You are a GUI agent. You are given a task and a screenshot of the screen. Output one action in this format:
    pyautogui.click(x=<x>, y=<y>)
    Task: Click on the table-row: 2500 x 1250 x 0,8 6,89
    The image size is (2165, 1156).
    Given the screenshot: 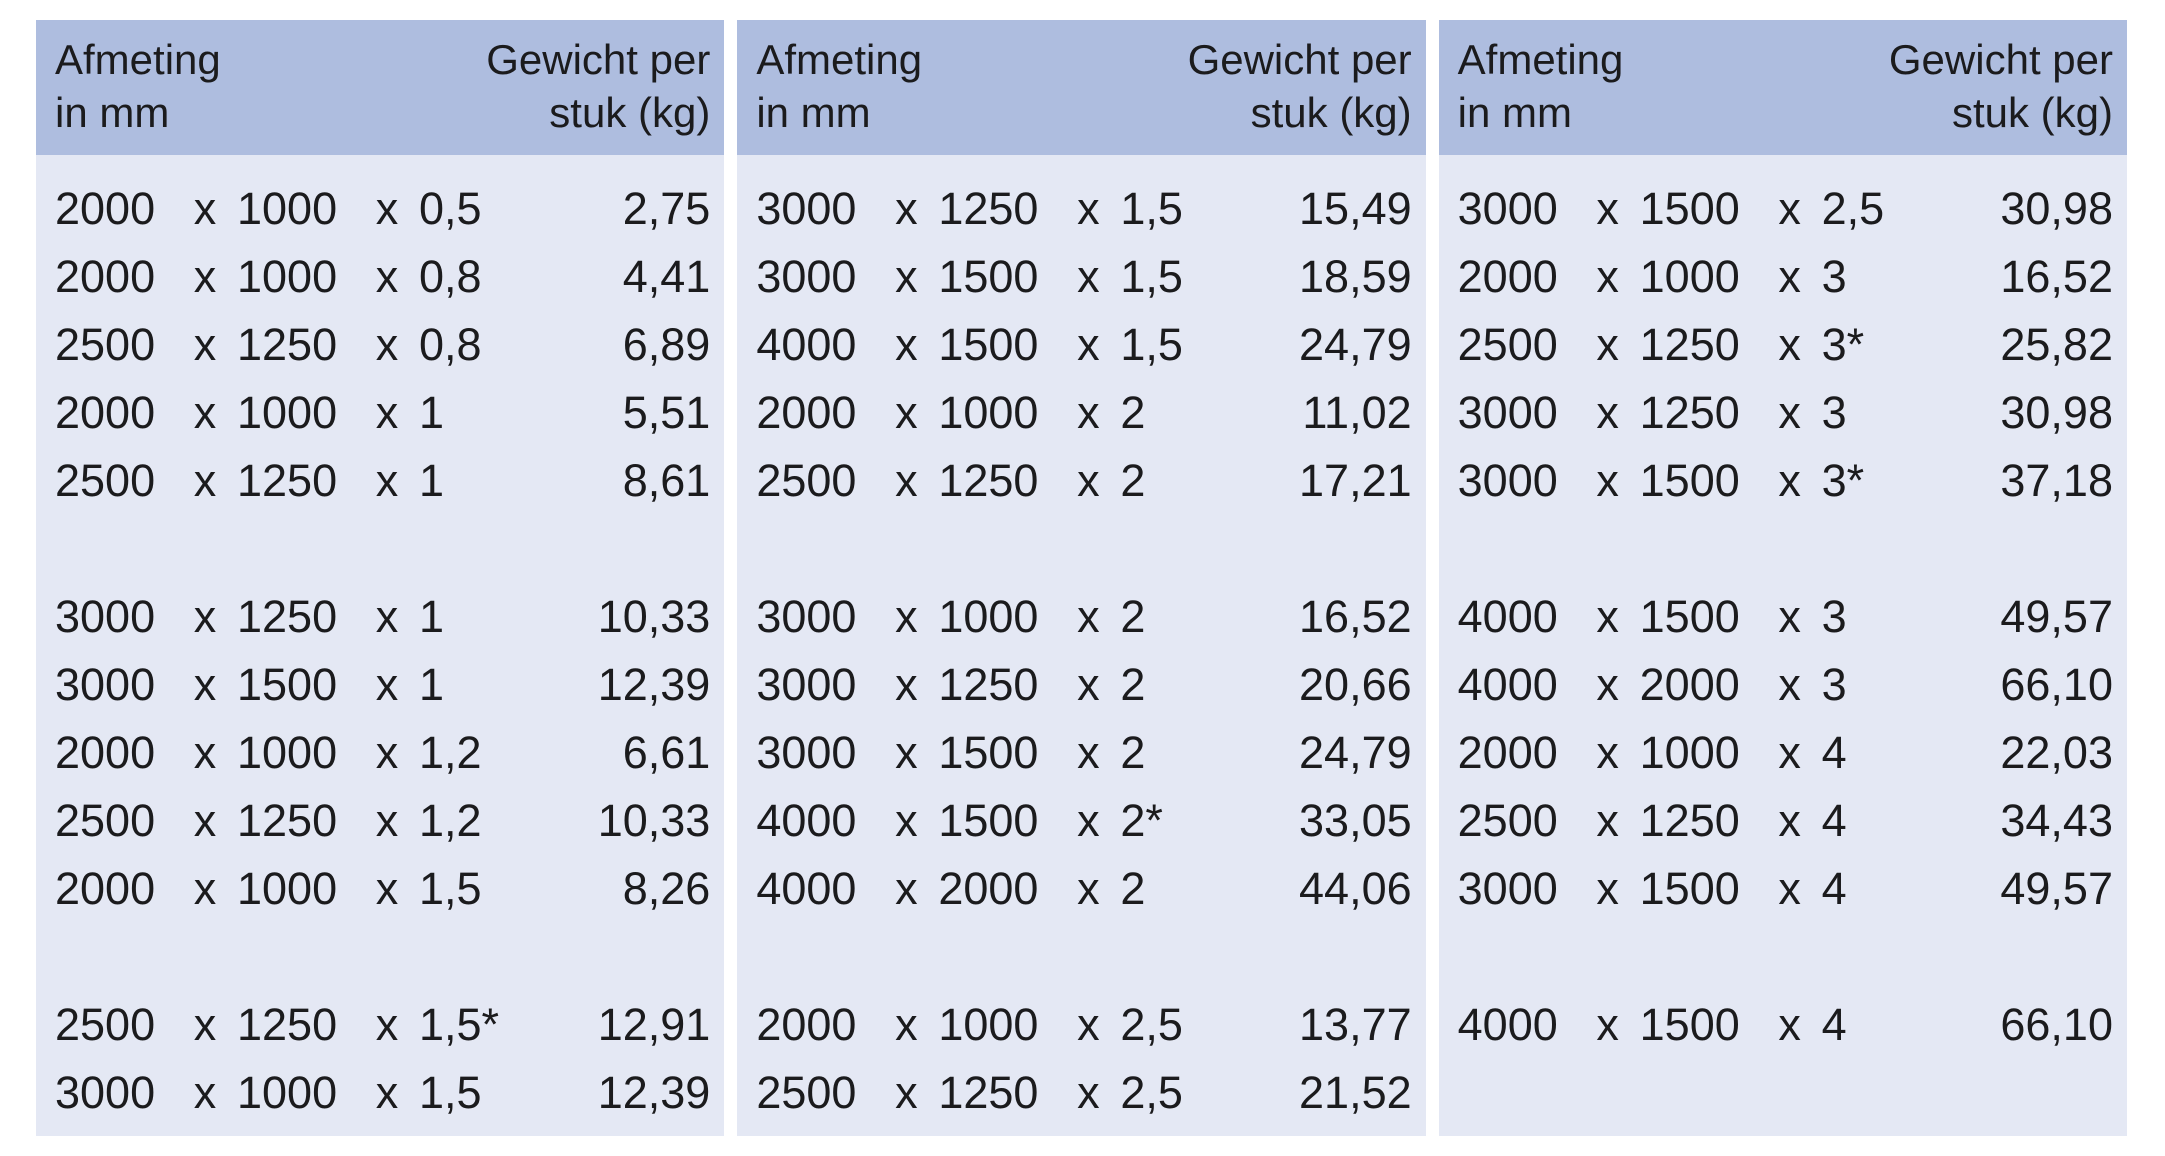 What is the action you would take?
    pyautogui.click(x=382, y=345)
    